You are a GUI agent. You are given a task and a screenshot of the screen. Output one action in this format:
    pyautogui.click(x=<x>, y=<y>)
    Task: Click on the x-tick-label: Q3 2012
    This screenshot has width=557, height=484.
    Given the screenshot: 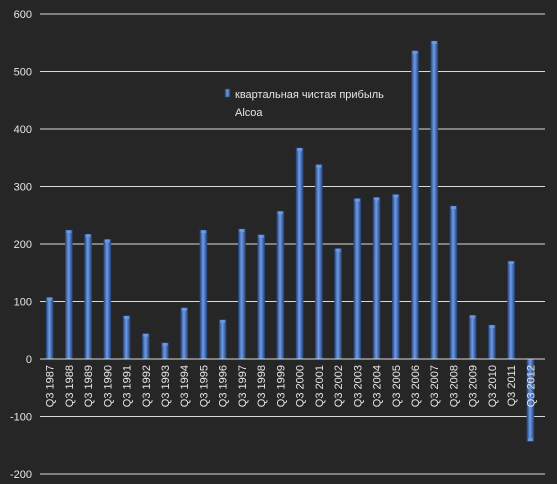 What is the action you would take?
    pyautogui.click(x=531, y=386)
    